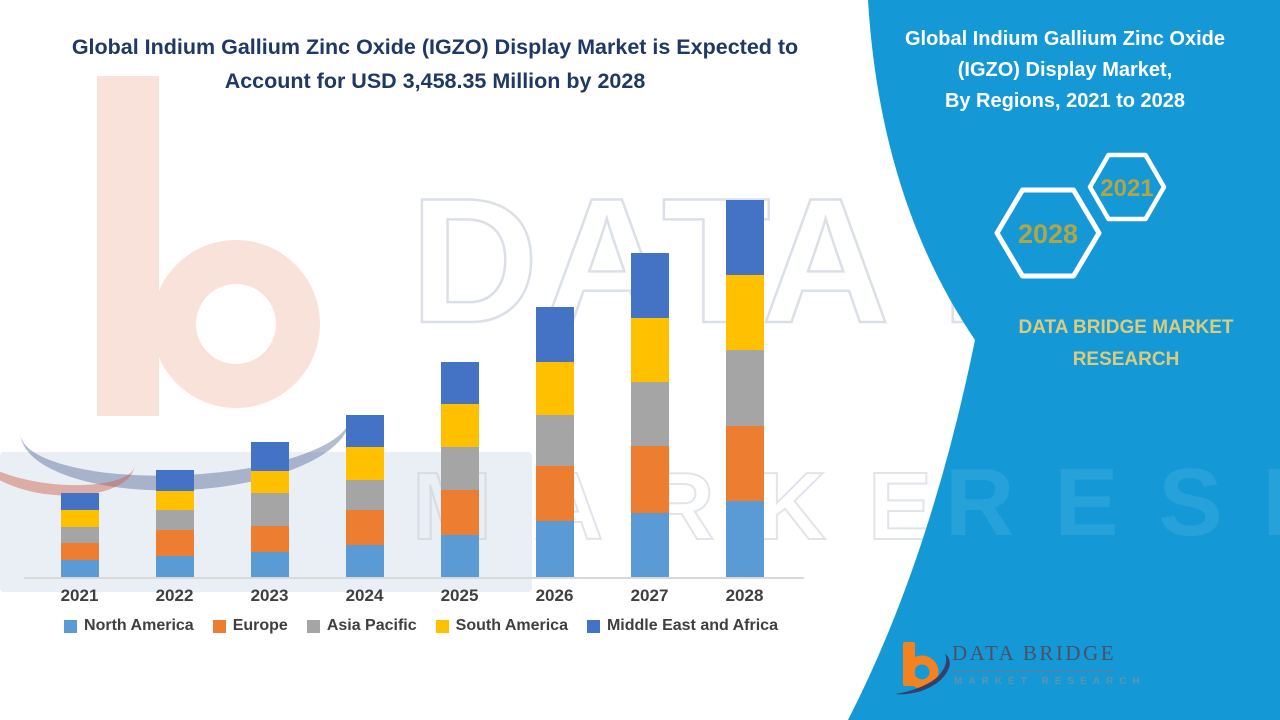 Image resolution: width=1280 pixels, height=720 pixels. I want to click on side-panel-brand-line1: DATA BRIDGE MARKET, so click(1126, 327).